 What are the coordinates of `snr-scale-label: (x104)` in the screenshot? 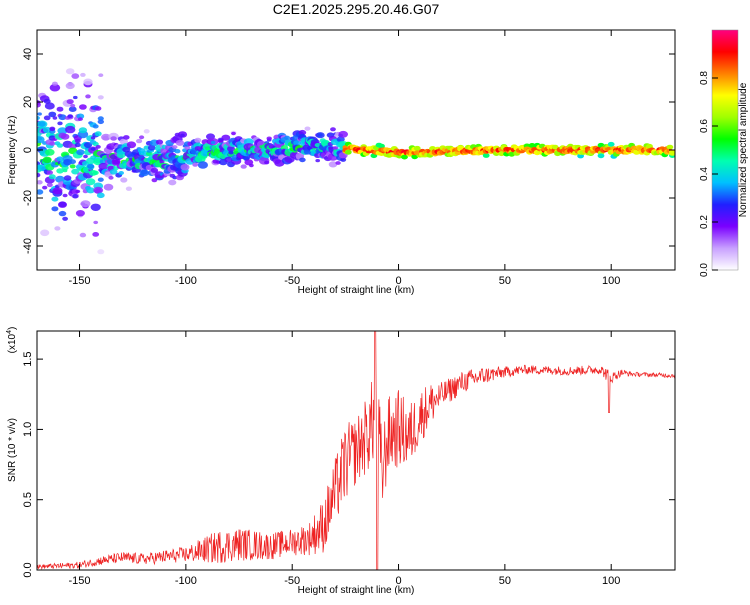 It's located at (12, 340).